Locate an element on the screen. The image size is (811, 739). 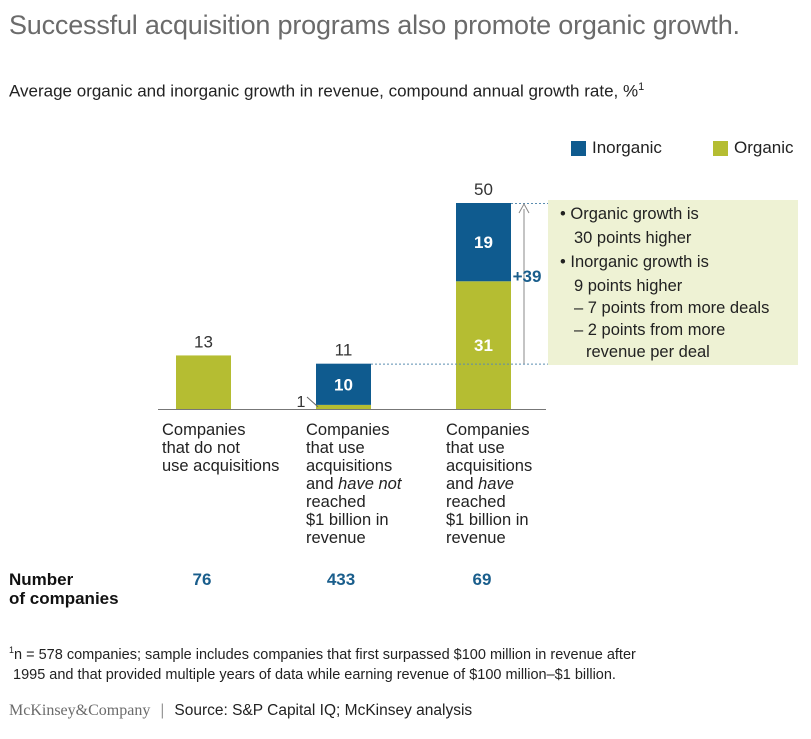
company-count-1: 76 is located at coordinates (202, 579).